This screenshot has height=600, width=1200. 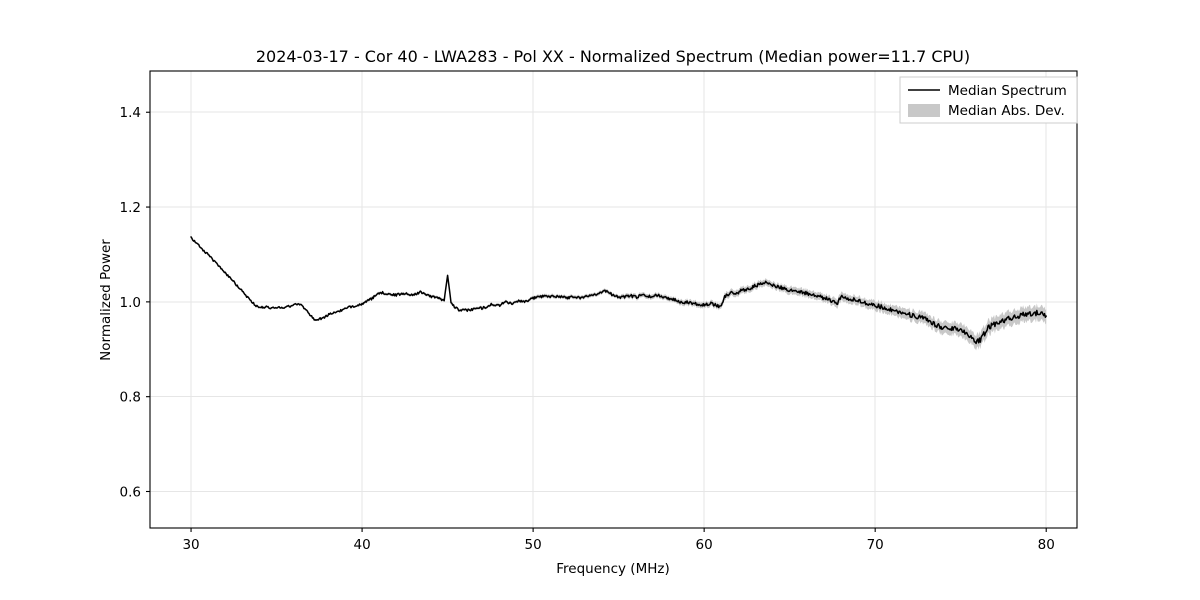 I want to click on y-tick-label: 0.6, so click(x=130, y=492).